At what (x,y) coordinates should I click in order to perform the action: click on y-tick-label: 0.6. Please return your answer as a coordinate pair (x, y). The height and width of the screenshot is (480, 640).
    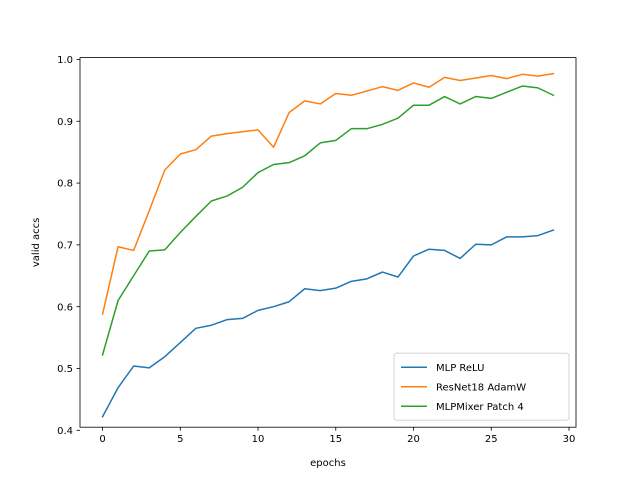
    Looking at the image, I should click on (65, 307).